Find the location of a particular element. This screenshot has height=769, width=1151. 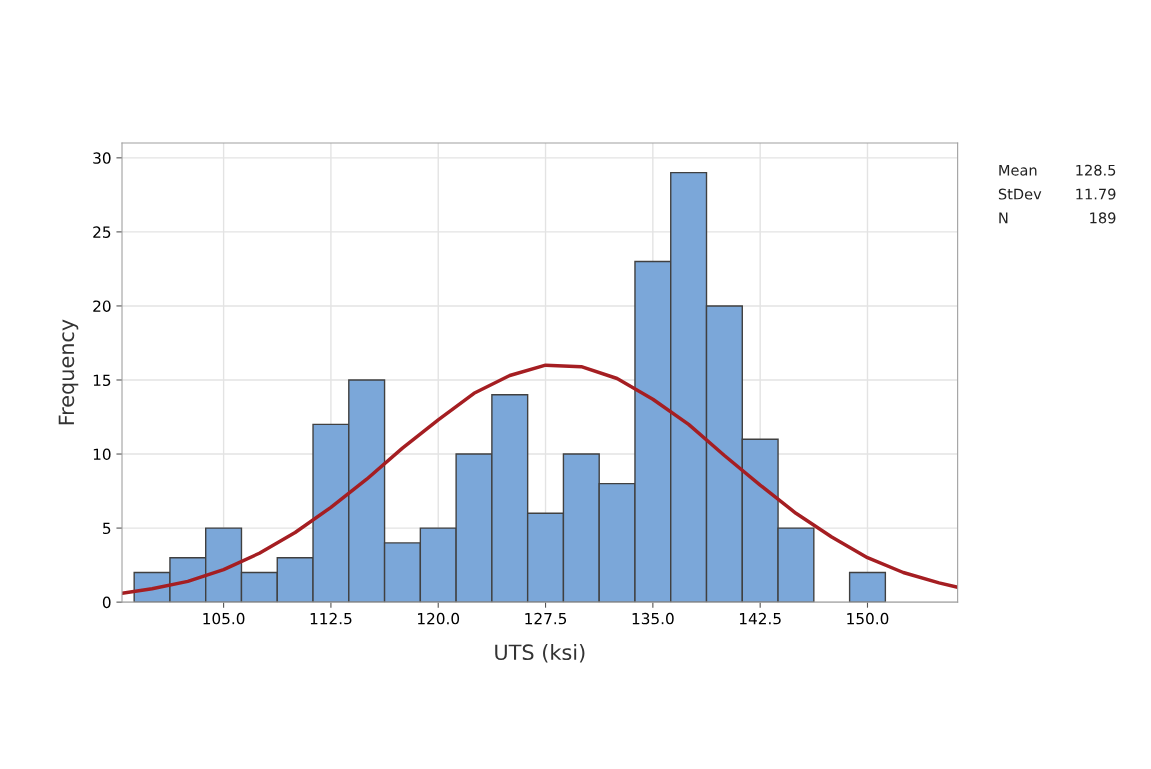

text: N is located at coordinates (1003, 218).